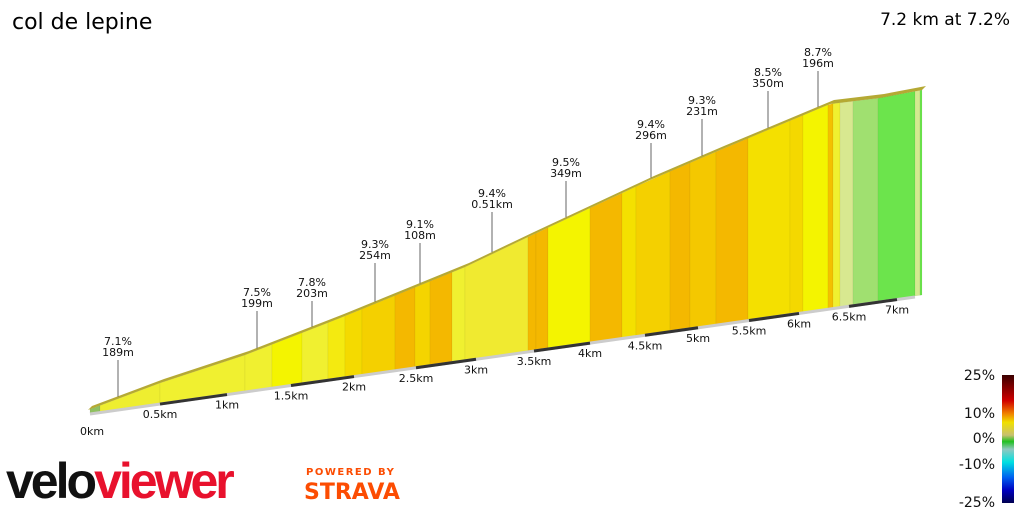  What do you see at coordinates (566, 173) in the screenshot?
I see `annotation-length: 349m` at bounding box center [566, 173].